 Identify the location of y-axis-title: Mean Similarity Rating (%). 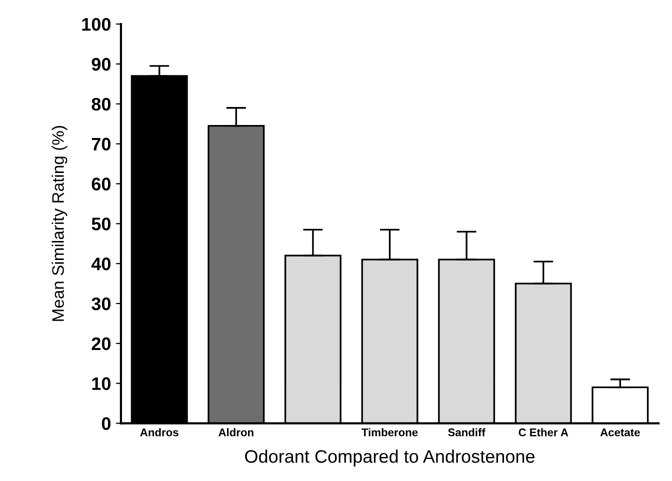
(60, 223).